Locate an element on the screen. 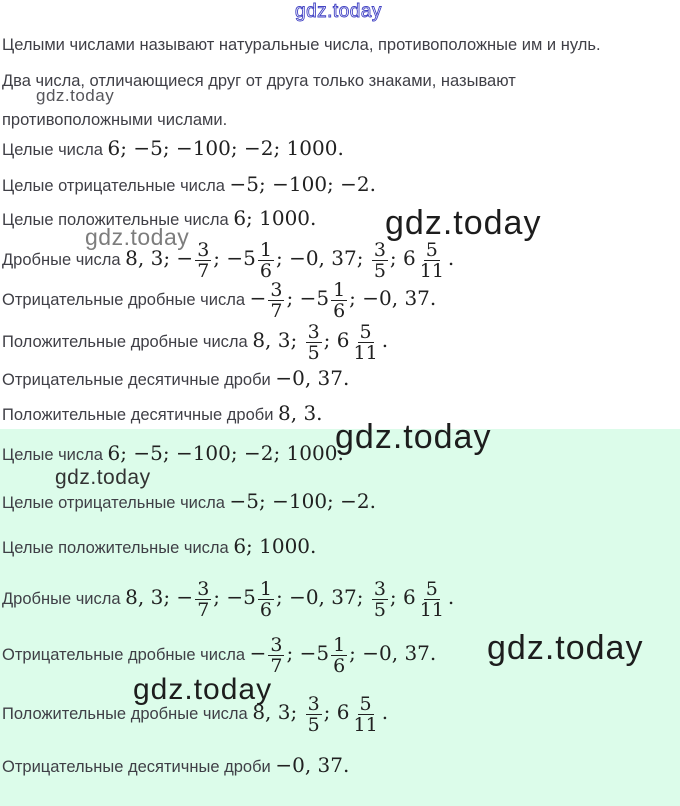 The height and width of the screenshot is (806, 680). negative-decimals-line-highlighted: Отрицательные десятичные дроби −0, 37. is located at coordinates (341, 766).